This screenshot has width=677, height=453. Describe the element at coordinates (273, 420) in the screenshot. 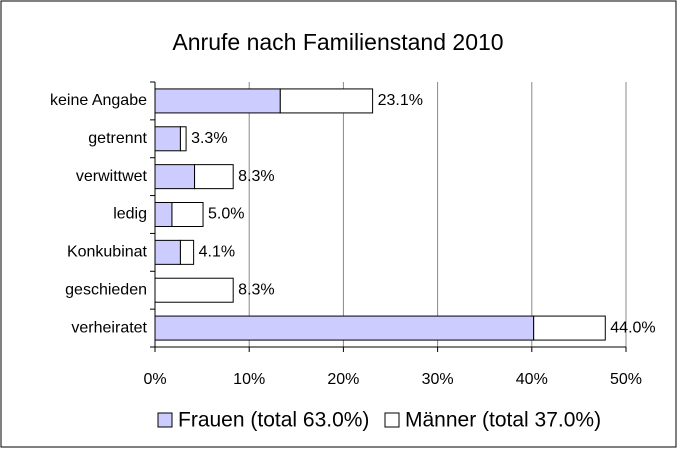

I see `legend-label: Frauen (total 63.0%)` at that location.